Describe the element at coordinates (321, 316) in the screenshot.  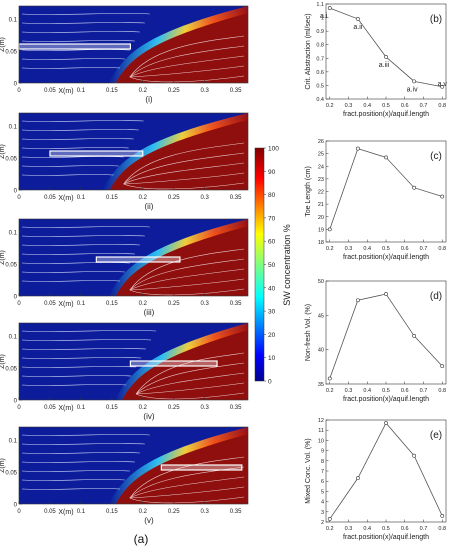
I see `y-tick-label: 45` at that location.